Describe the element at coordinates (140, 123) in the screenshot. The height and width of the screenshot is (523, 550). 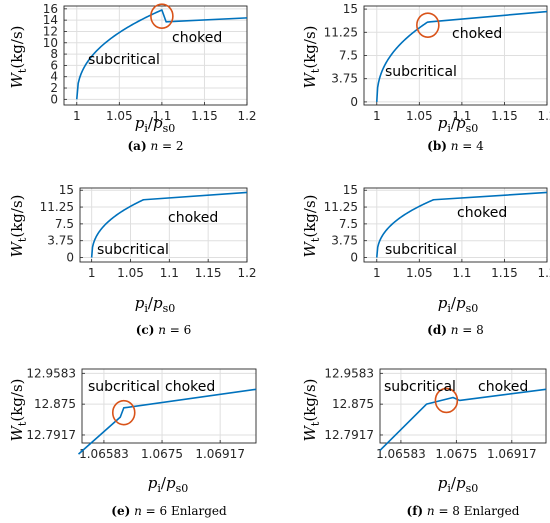
I see `xlabel-num-a: p` at that location.